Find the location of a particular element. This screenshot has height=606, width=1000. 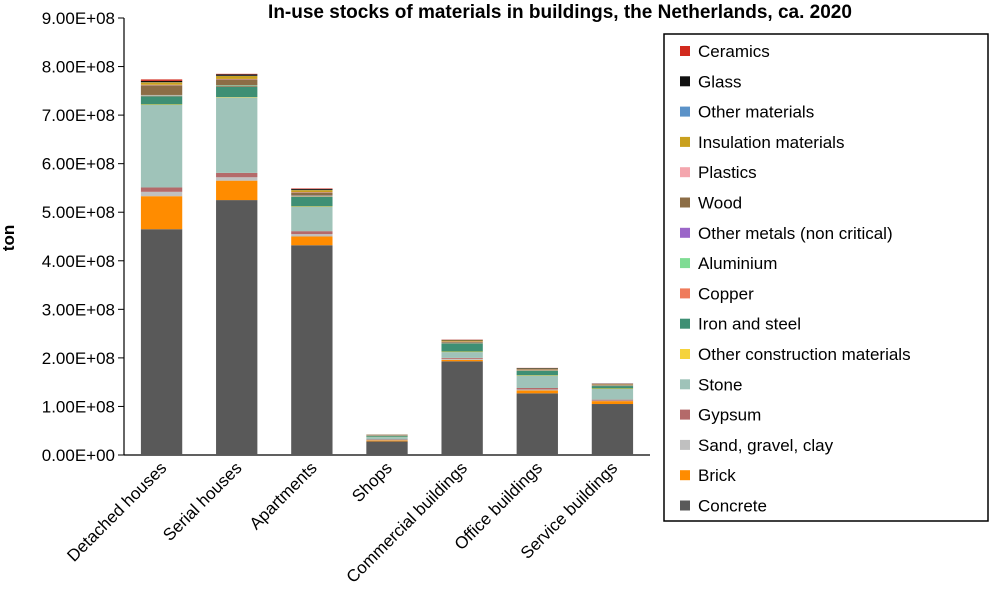

legend-label: Ceramics is located at coordinates (734, 51).